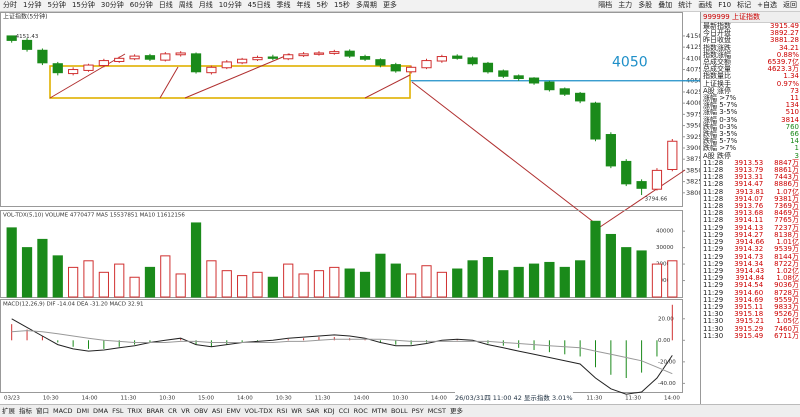  Describe the element at coordinates (786, 206) in the screenshot. I see `panel-value: 7369万` at that location.